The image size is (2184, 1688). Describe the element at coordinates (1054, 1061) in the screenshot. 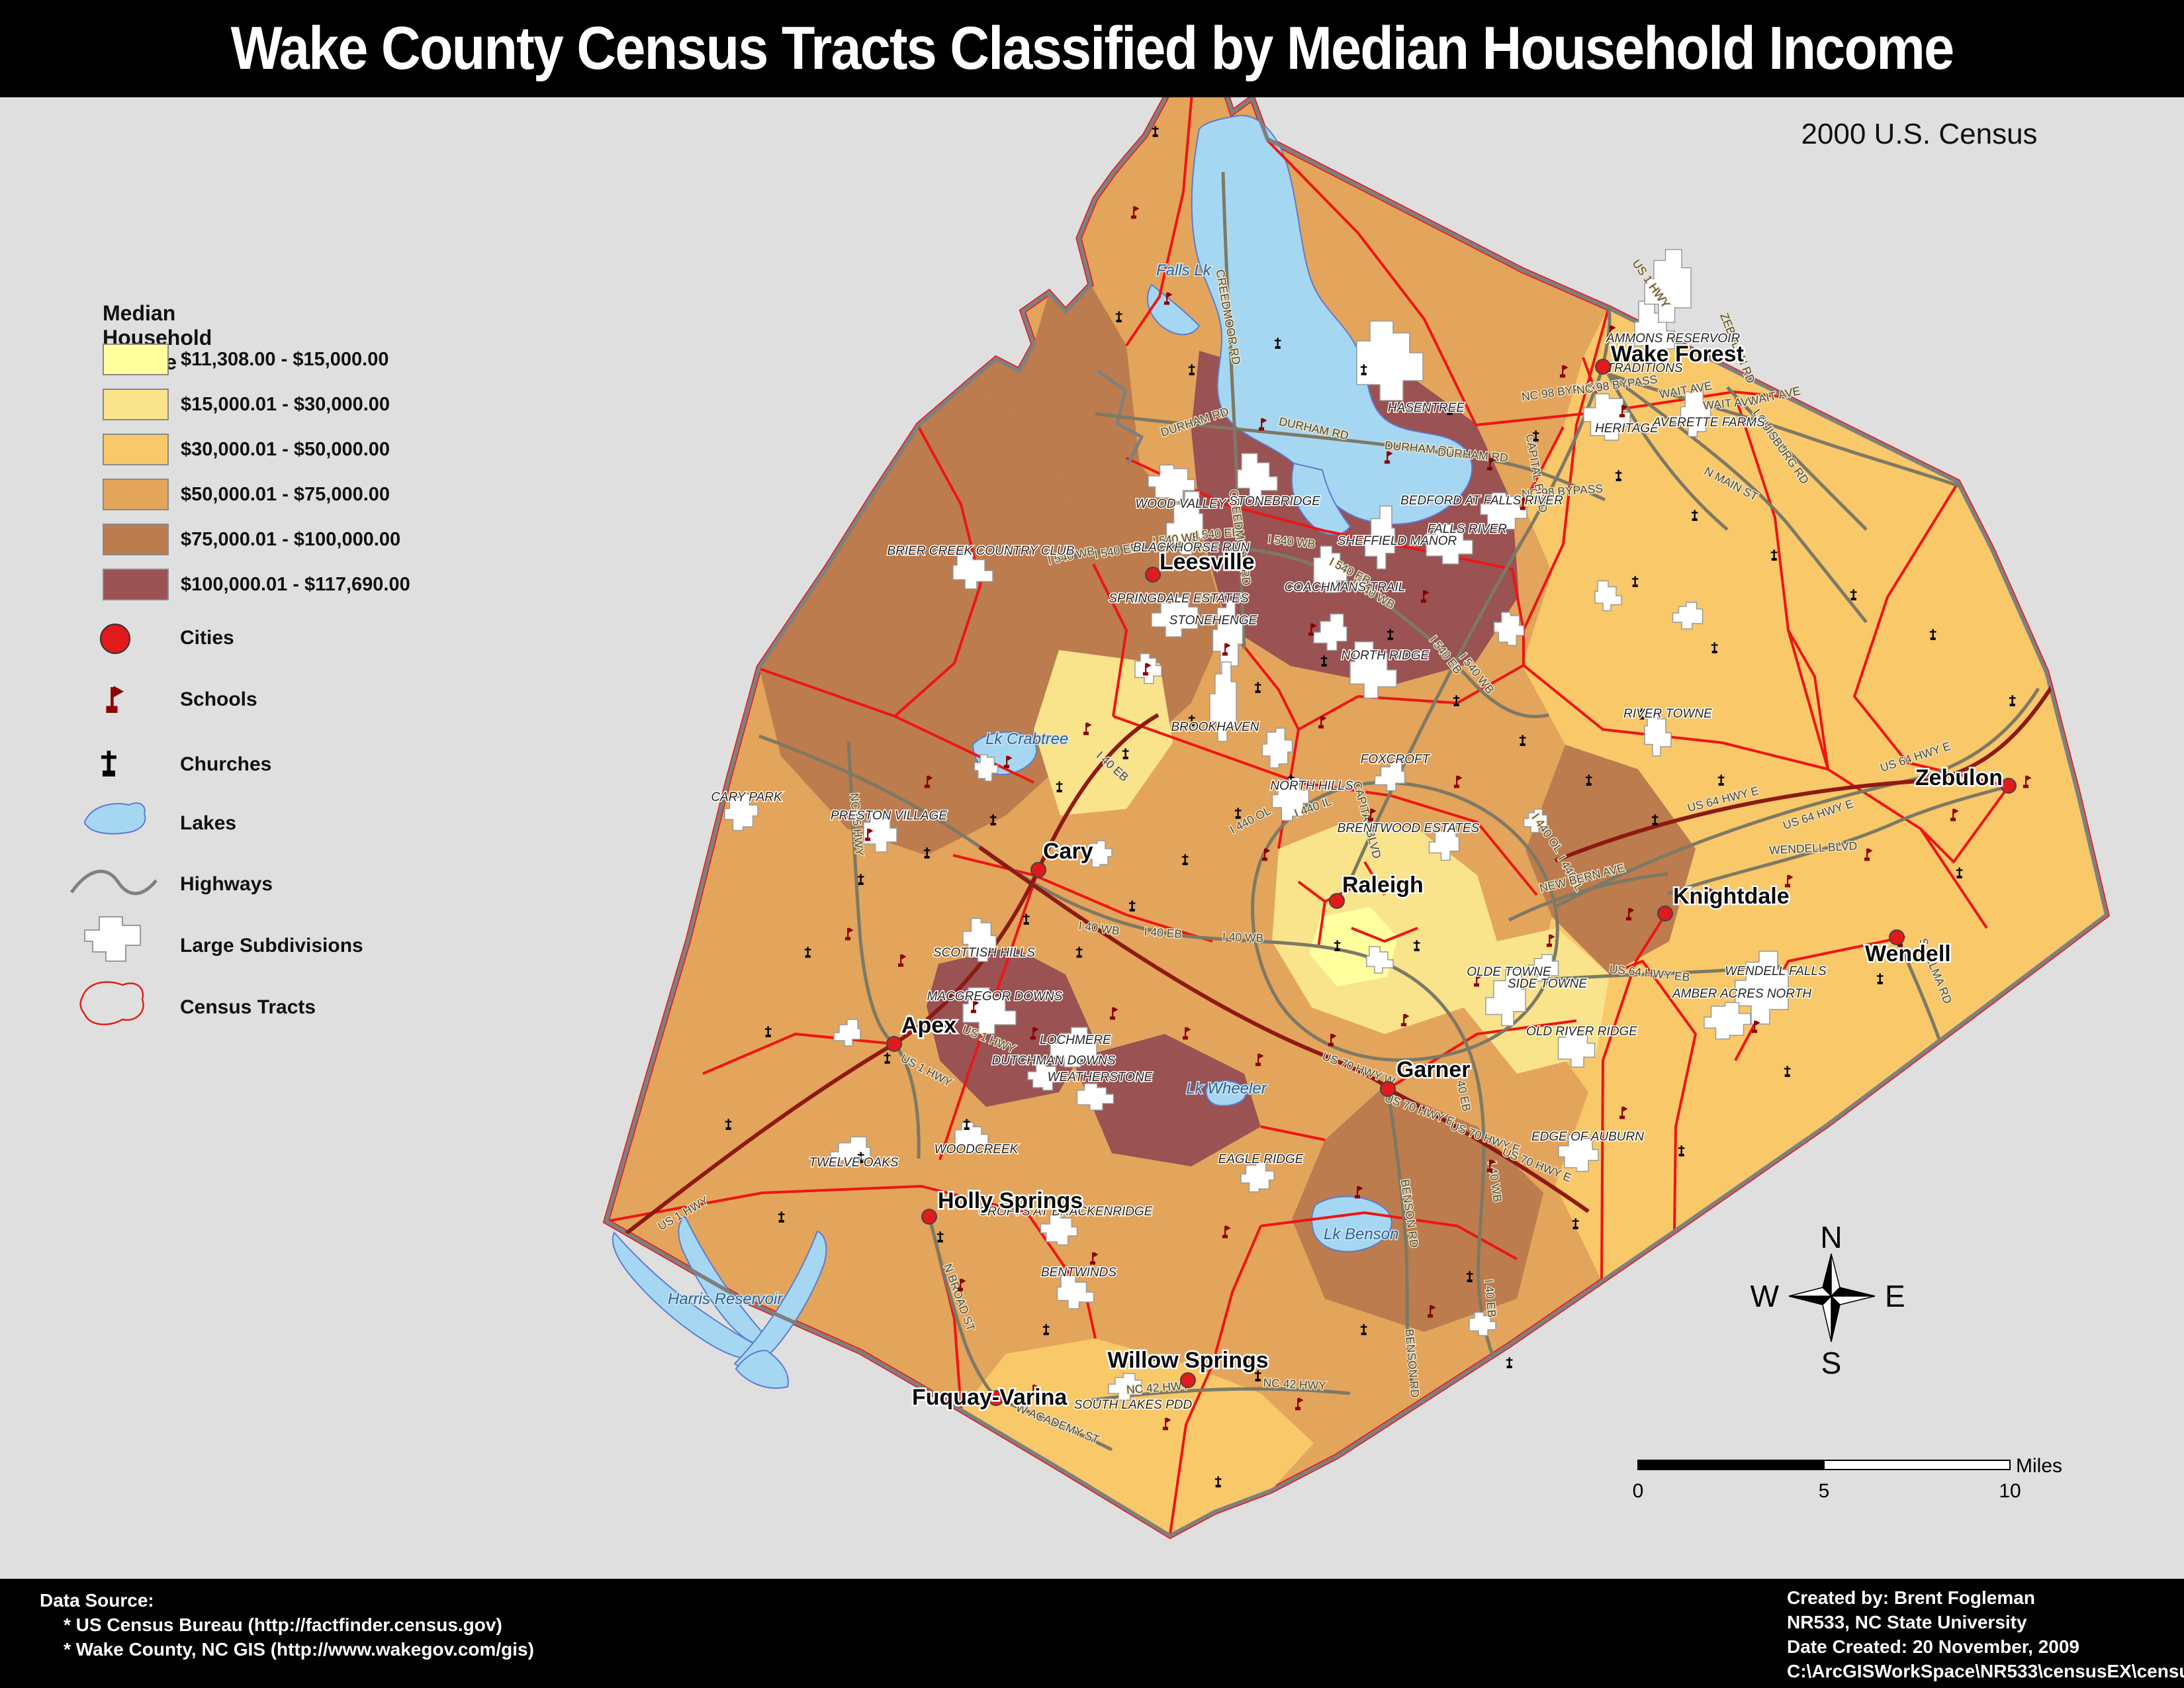

I see `subdivision-label: DUTCHMAN DOWNS` at that location.